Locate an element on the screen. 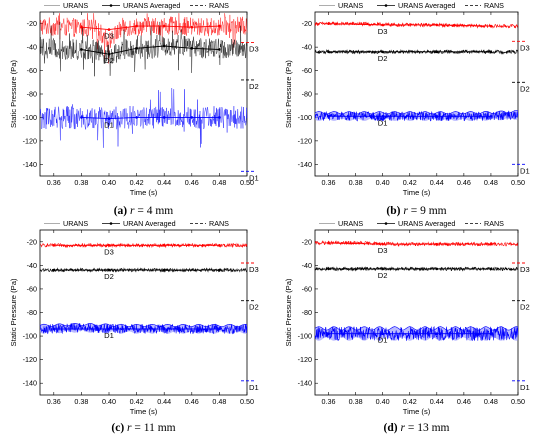  curve-label-d1: D1 is located at coordinates (109, 335).